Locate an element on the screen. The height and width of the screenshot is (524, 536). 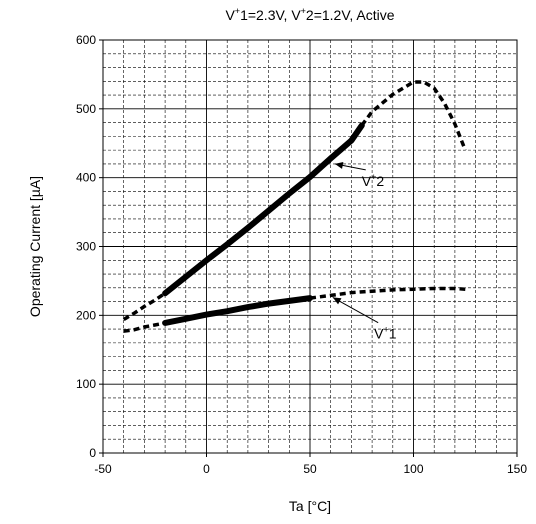
annotation-arrow-line is located at coordinates (355, 310).